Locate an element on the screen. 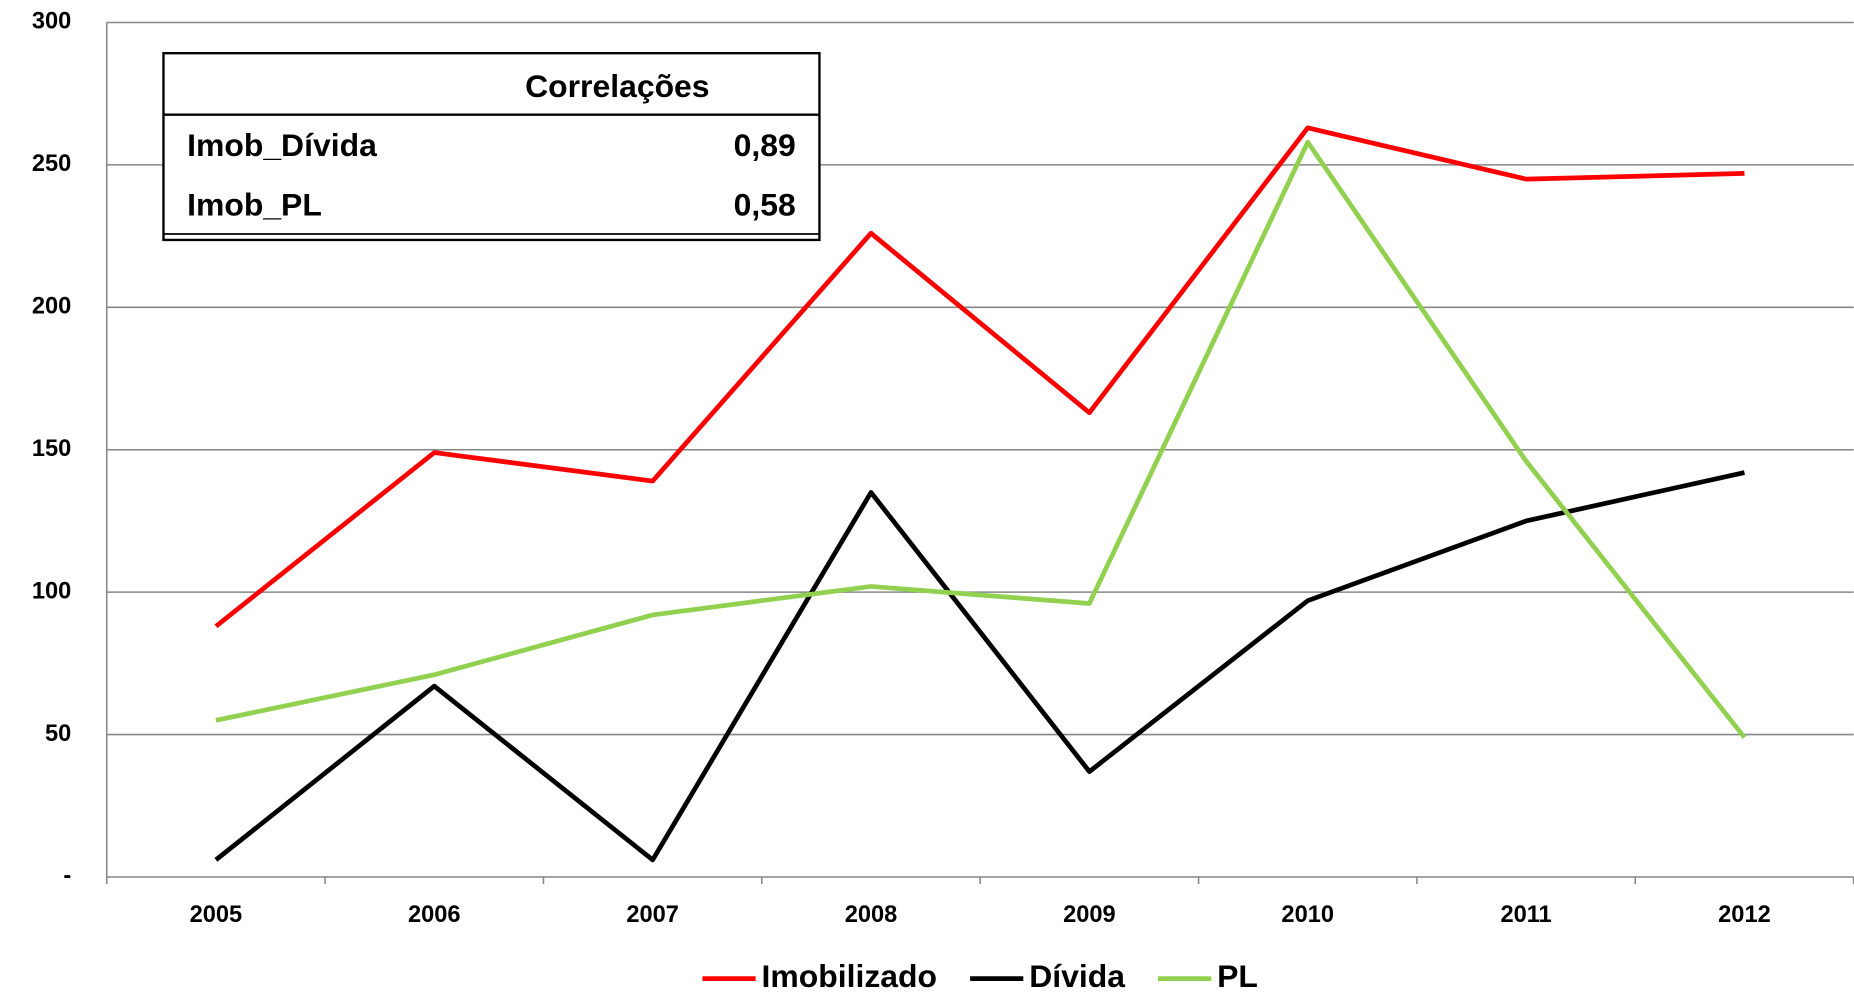 The width and height of the screenshot is (1854, 994). table-header: Correlações is located at coordinates (617, 86).